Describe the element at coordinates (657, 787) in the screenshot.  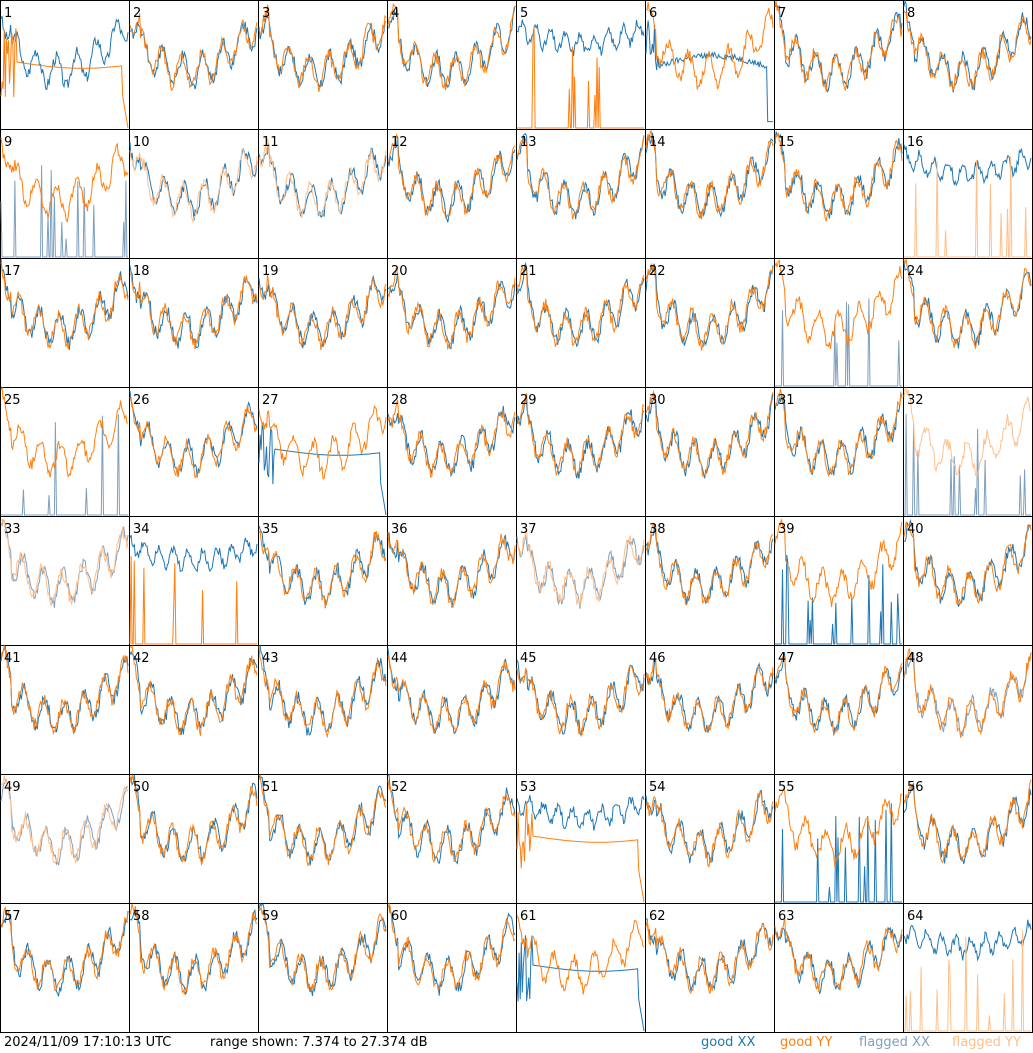
I see `panel-label: 54` at that location.